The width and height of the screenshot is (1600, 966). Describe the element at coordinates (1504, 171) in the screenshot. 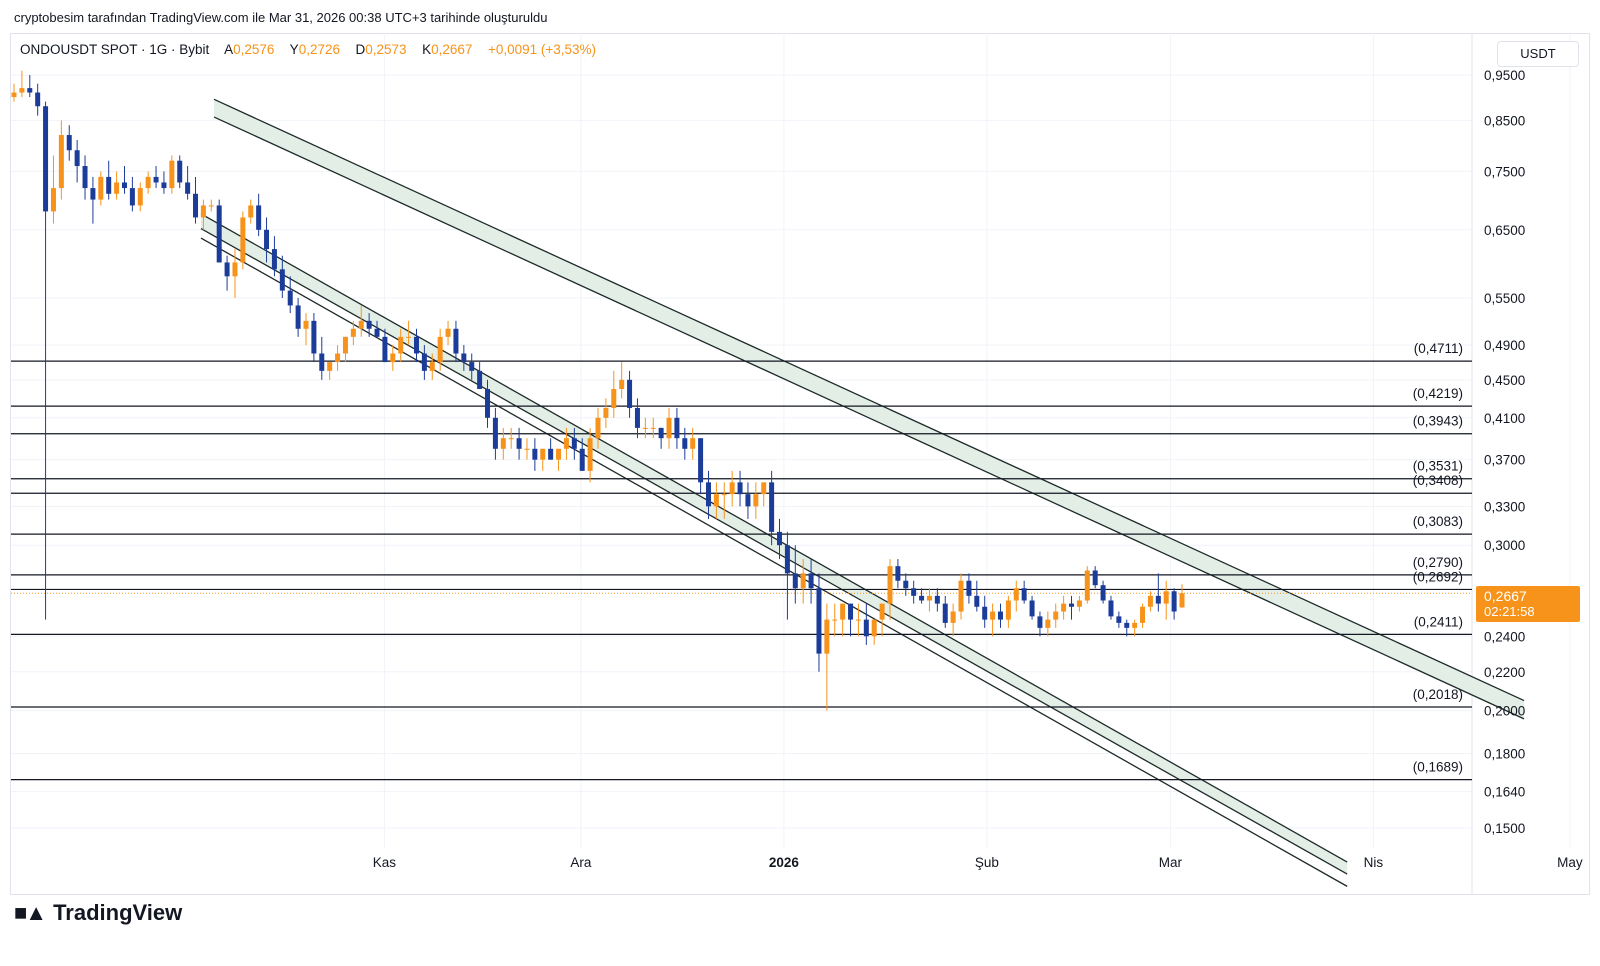

I see `y-tick-label: 0,7500` at that location.